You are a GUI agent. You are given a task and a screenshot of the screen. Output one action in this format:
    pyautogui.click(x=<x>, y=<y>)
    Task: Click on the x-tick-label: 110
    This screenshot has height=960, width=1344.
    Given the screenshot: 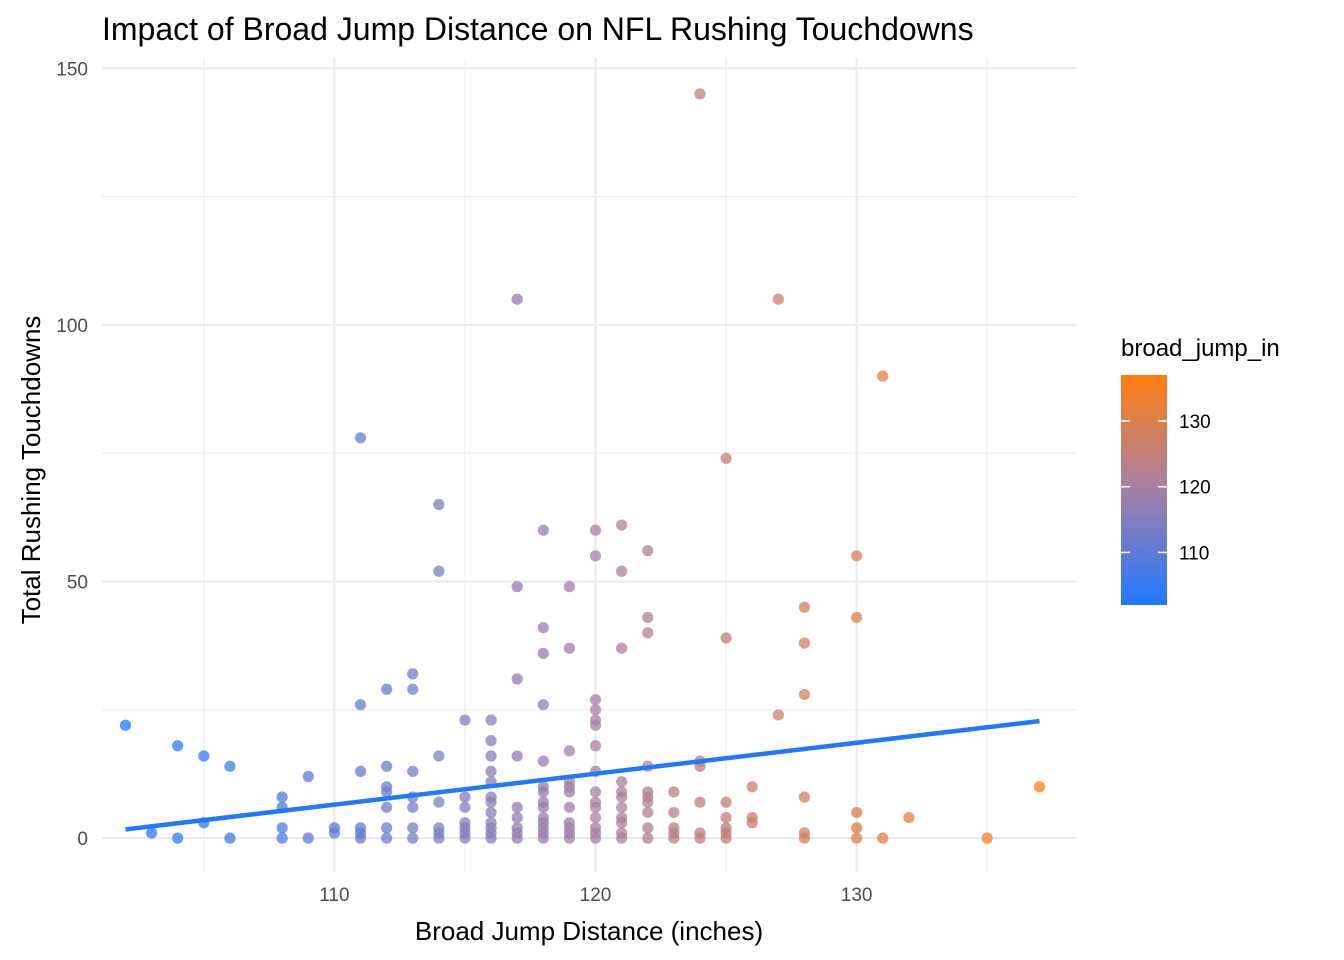 What is the action you would take?
    pyautogui.click(x=334, y=895)
    